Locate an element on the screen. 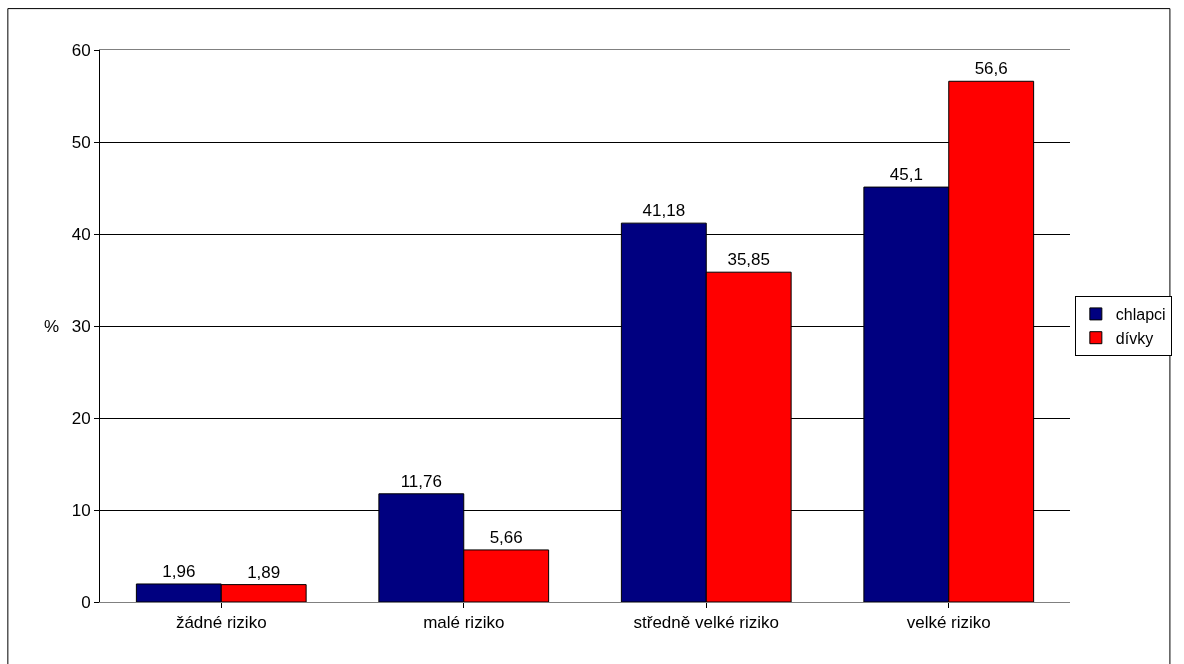 This screenshot has height=664, width=1184. y-tick-label: 50 is located at coordinates (81, 142).